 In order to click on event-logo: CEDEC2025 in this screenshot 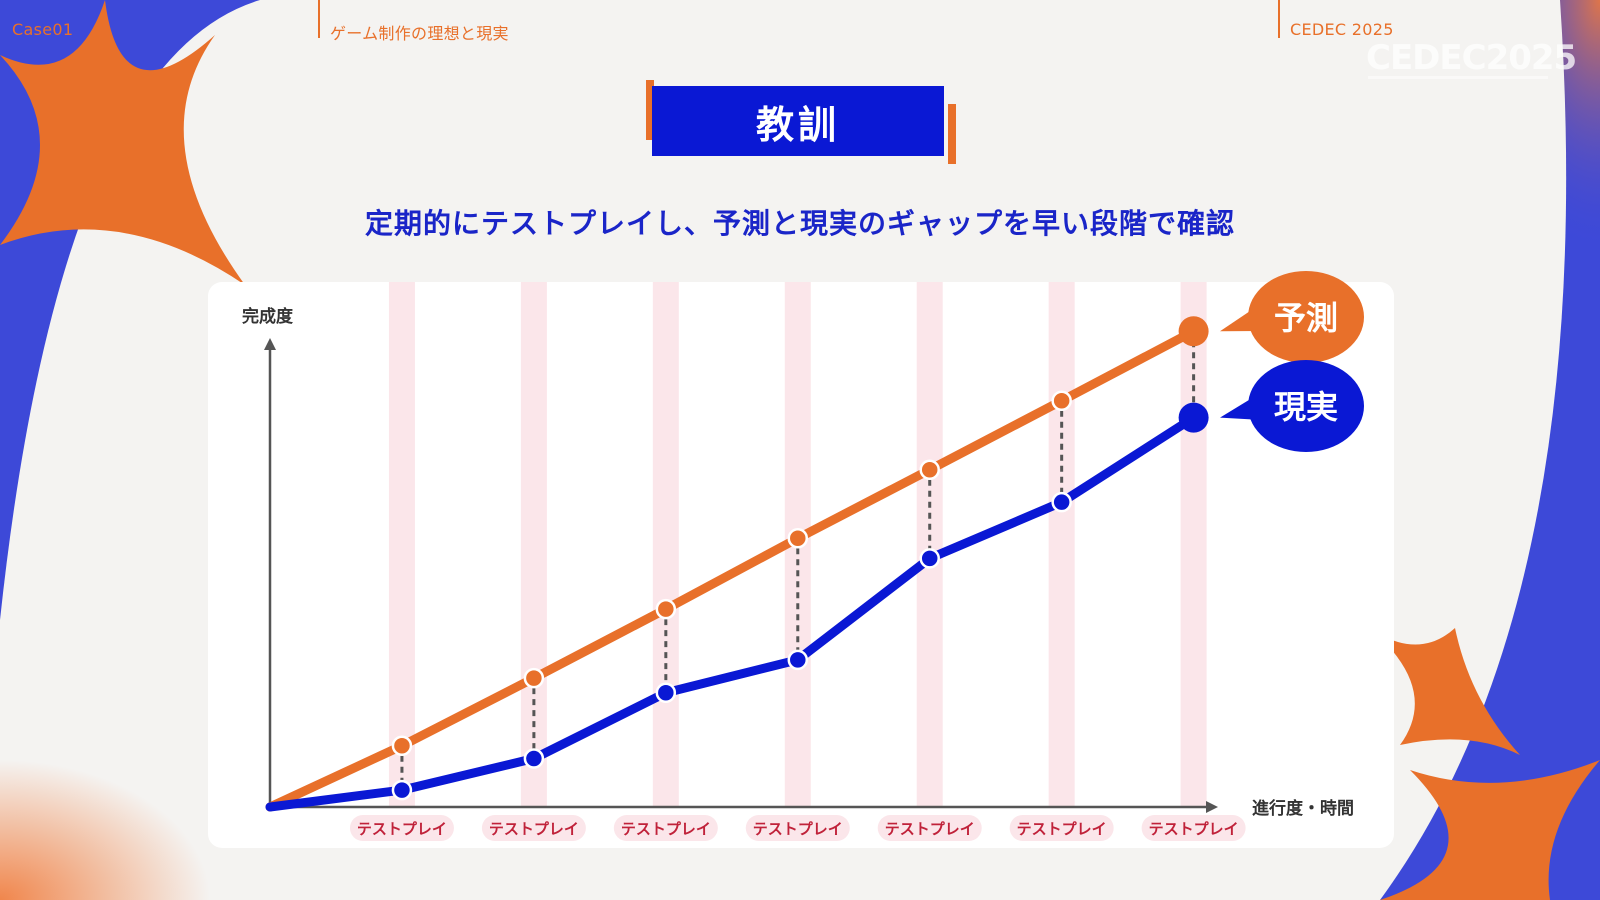, I will do `click(1471, 58)`.